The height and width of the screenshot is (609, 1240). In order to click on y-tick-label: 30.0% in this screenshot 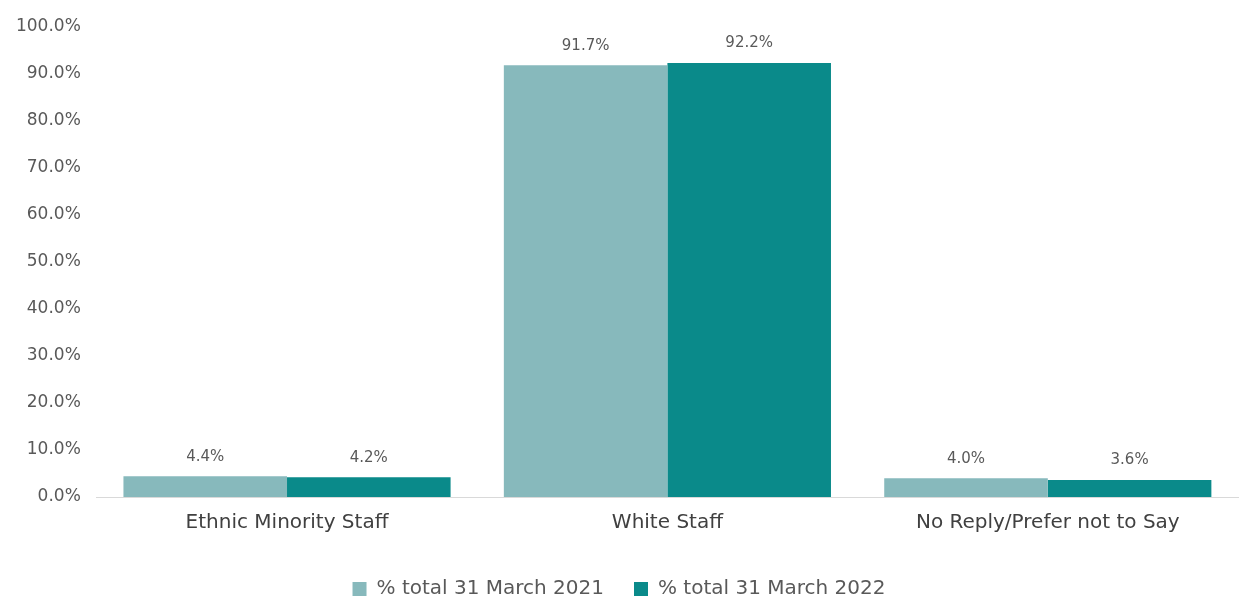, I will do `click(53, 354)`.